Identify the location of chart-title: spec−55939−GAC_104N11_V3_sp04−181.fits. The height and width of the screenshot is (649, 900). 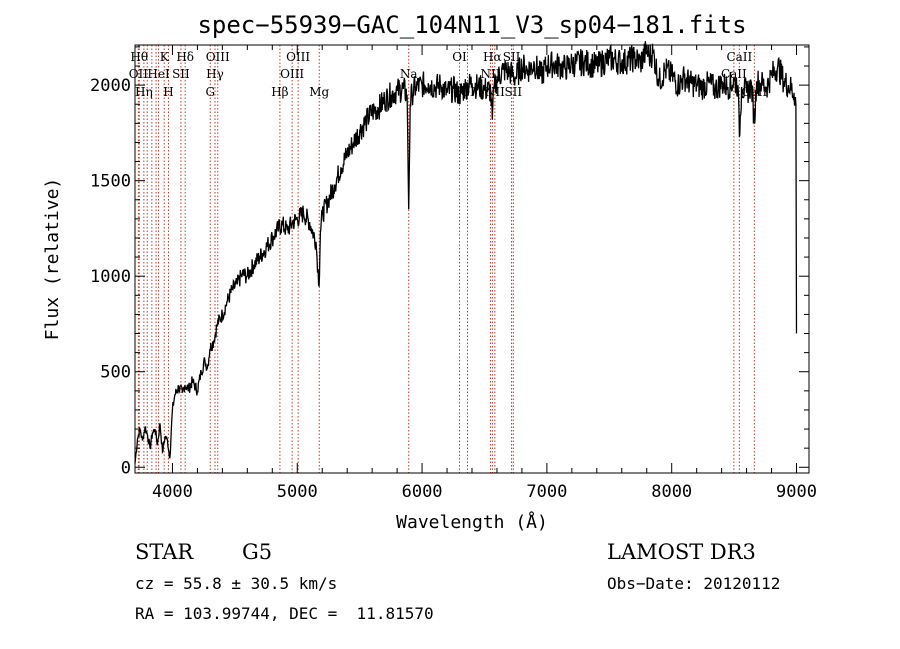
(471, 25).